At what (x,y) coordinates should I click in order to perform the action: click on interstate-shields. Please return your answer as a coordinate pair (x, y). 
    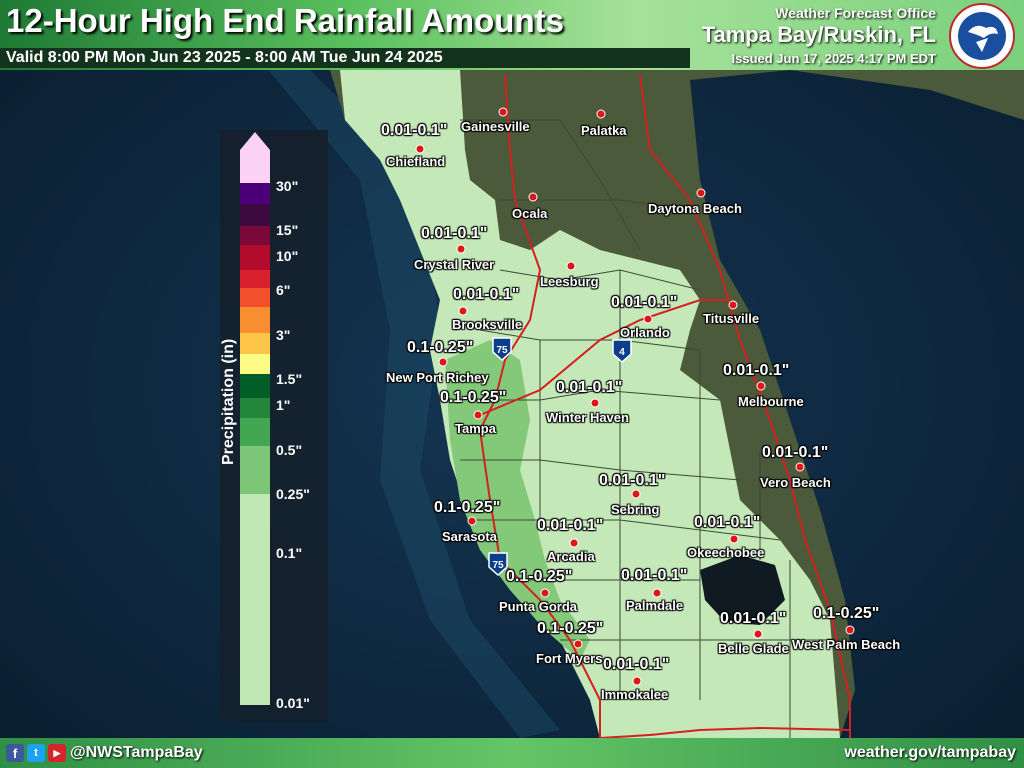
    Looking at the image, I should click on (560, 457).